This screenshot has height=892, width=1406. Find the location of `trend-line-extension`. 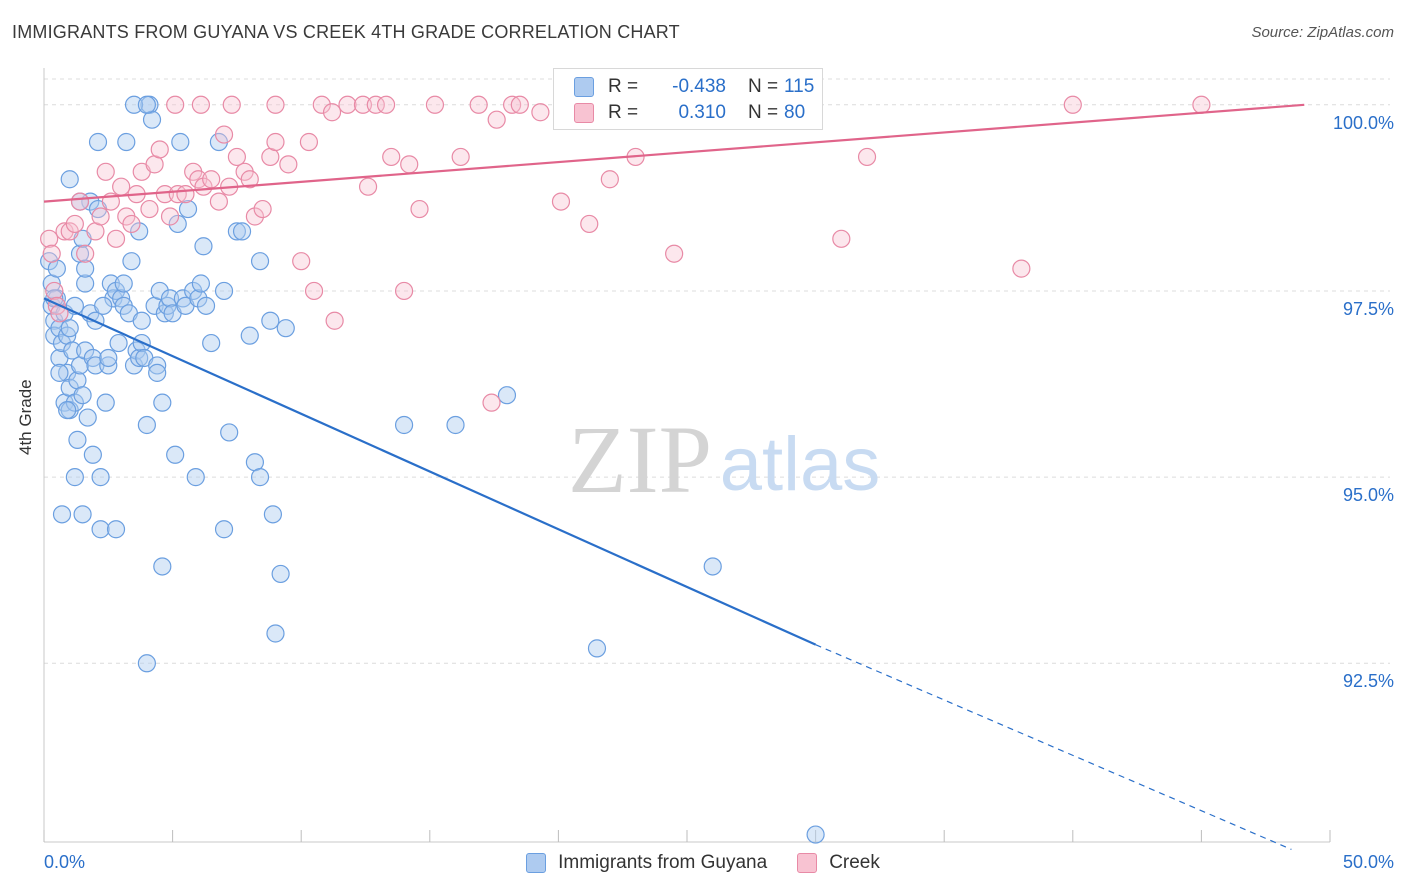

trend-line-extension is located at coordinates (1053, 747).